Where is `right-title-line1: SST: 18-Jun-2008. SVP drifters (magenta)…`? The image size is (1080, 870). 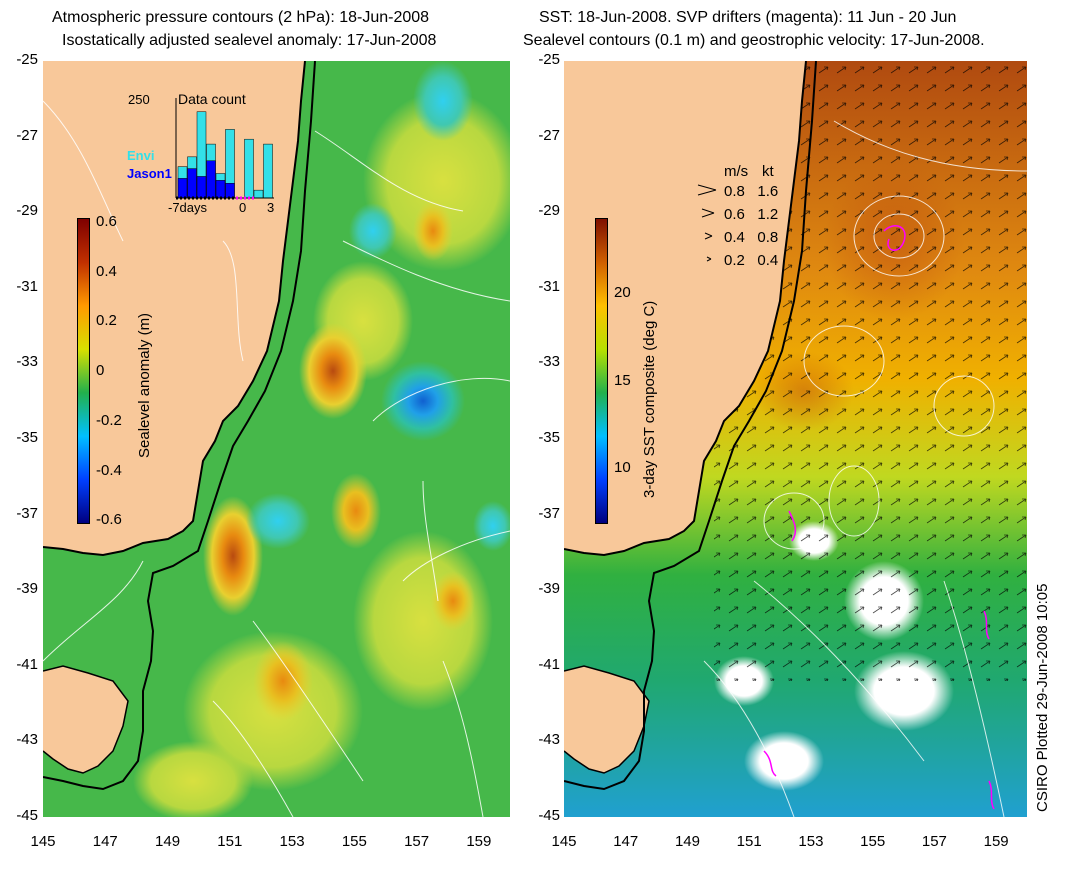
right-title-line1: SST: 18-Jun-2008. SVP drifters (magenta)… is located at coordinates (748, 17).